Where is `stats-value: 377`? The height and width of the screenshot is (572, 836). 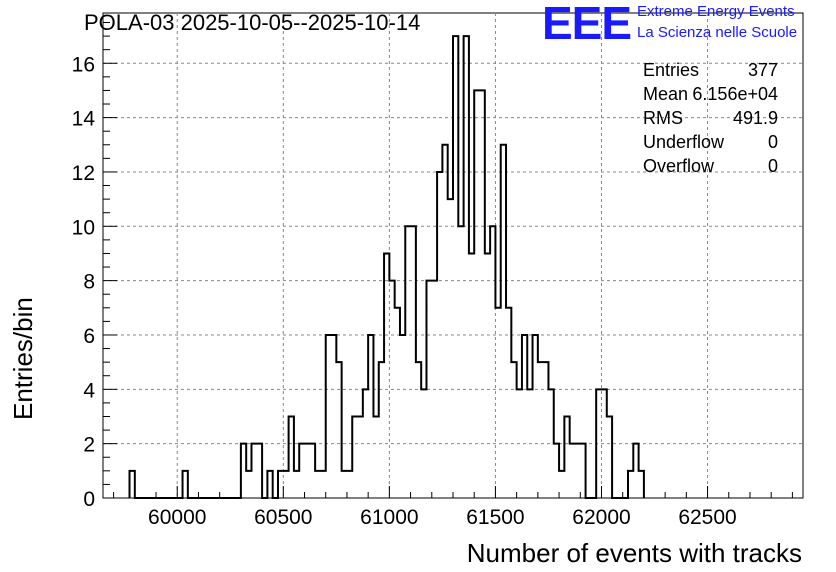 stats-value: 377 is located at coordinates (762, 70).